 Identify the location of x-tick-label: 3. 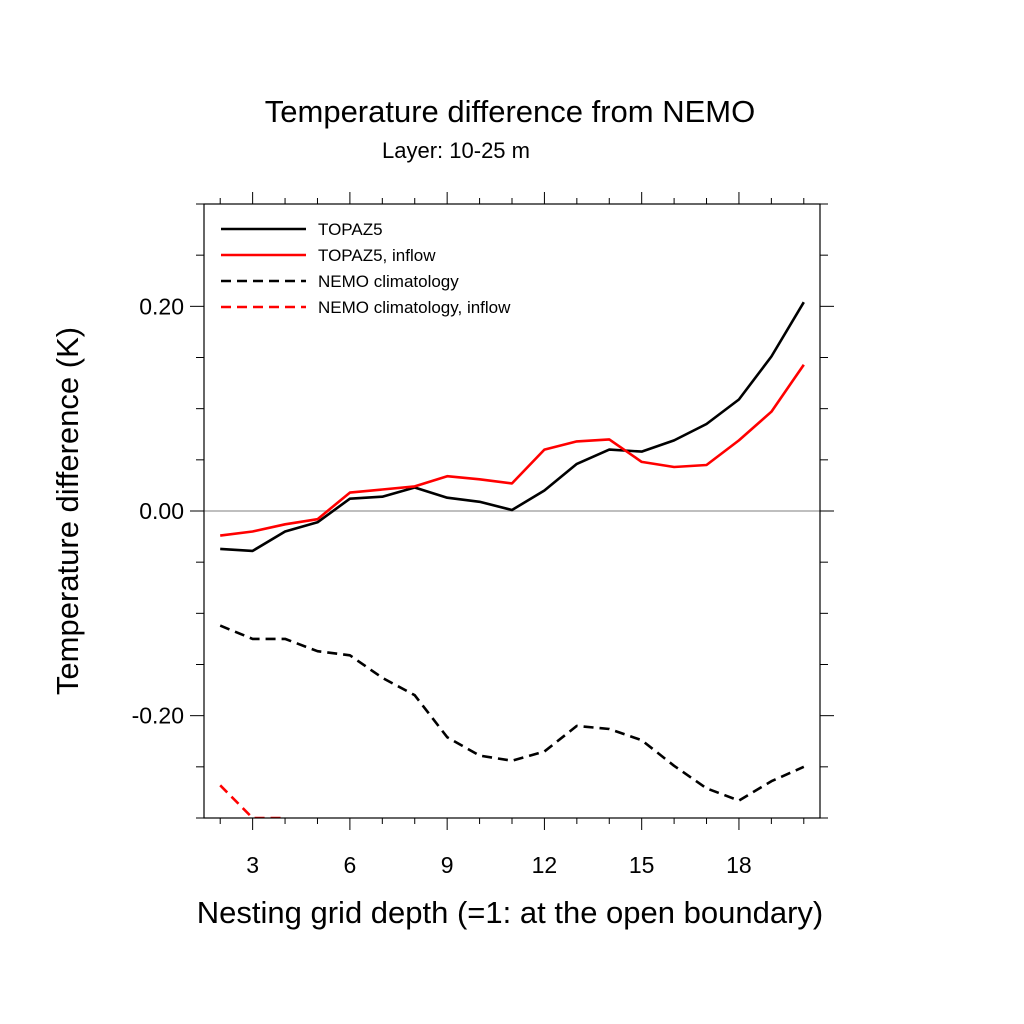
(252, 865).